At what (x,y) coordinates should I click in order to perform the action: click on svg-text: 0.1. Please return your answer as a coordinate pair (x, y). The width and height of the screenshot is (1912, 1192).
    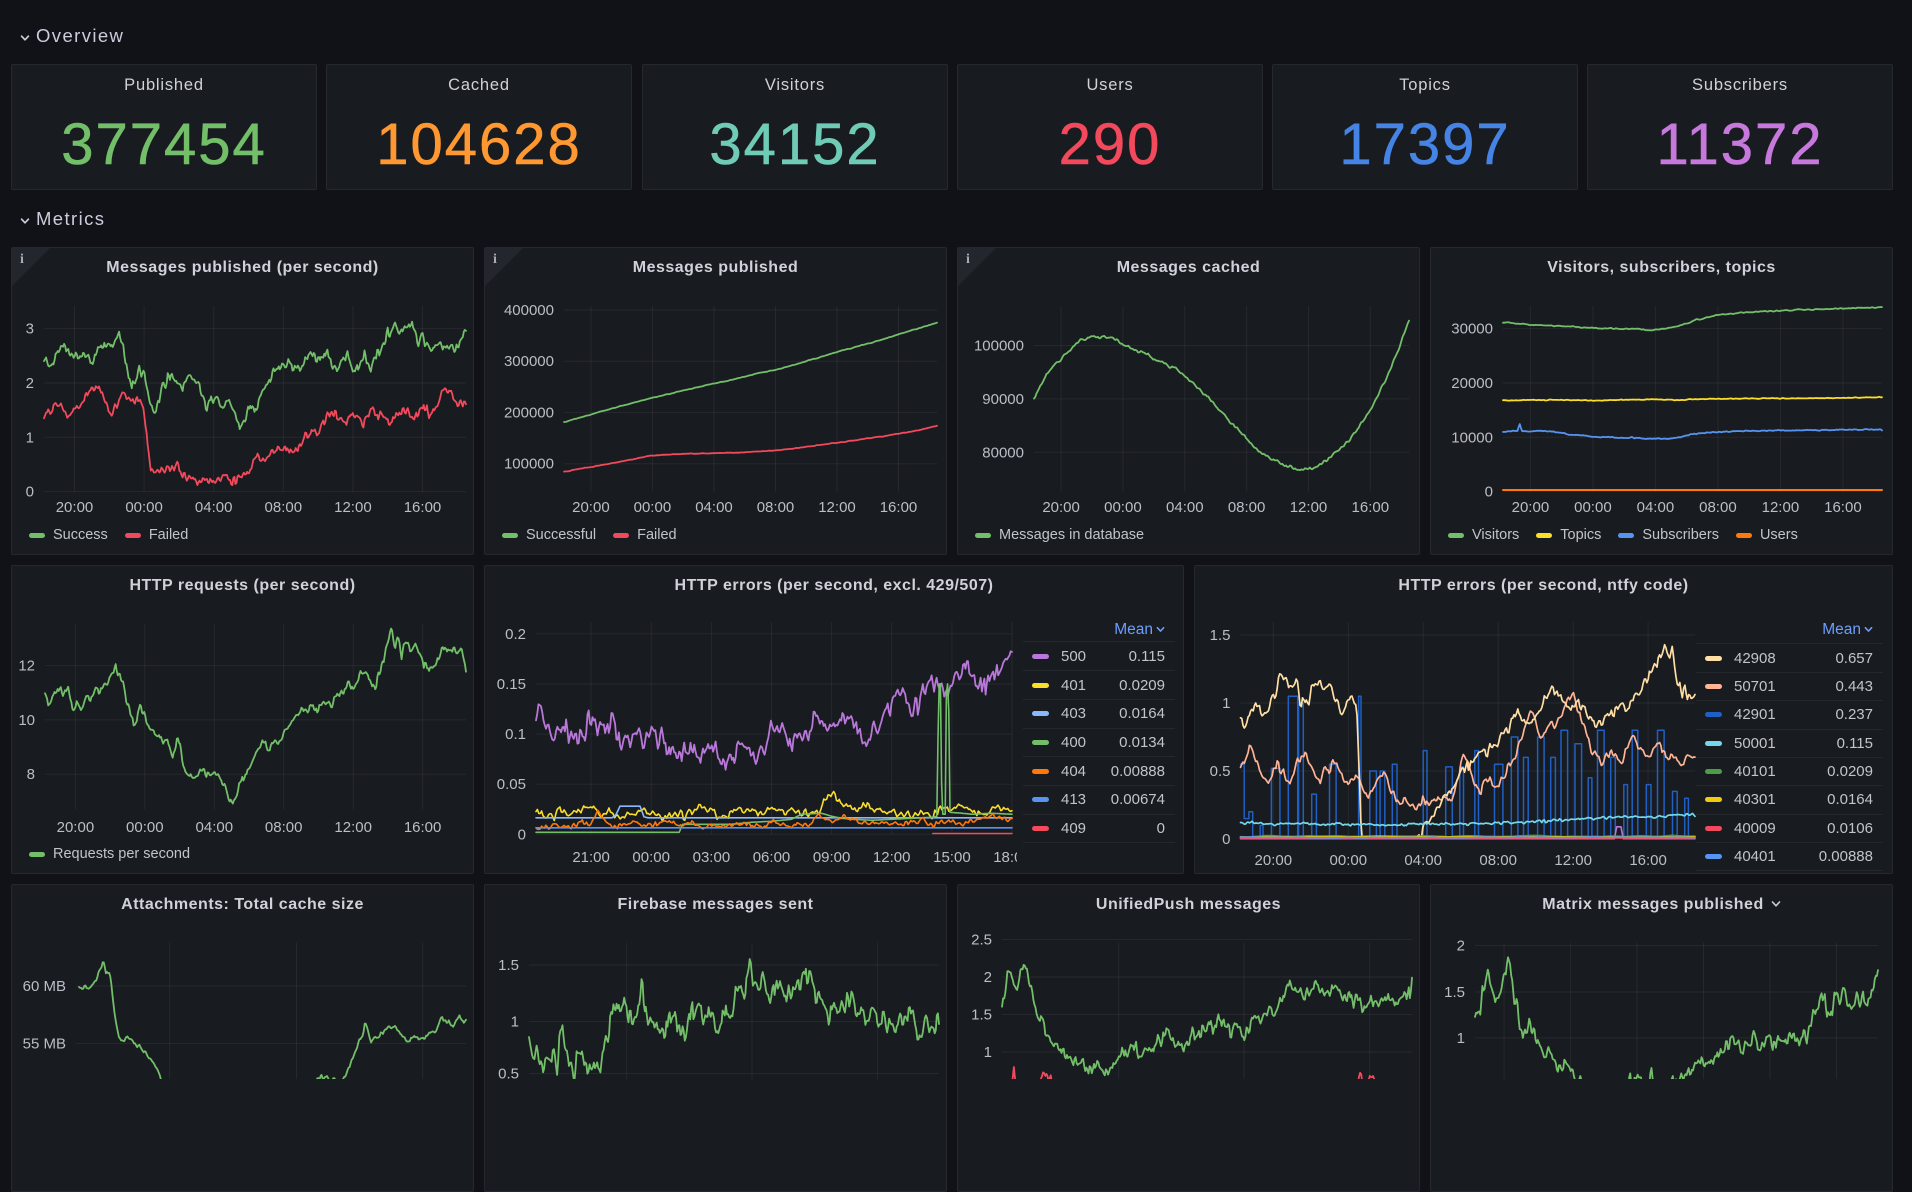
    Looking at the image, I should click on (515, 734).